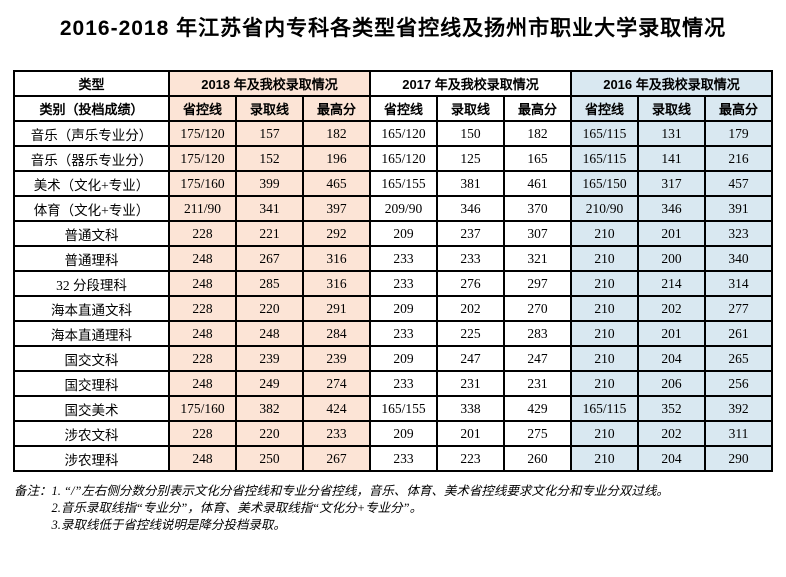 The image size is (786, 577). I want to click on score-cell: 424, so click(336, 408).